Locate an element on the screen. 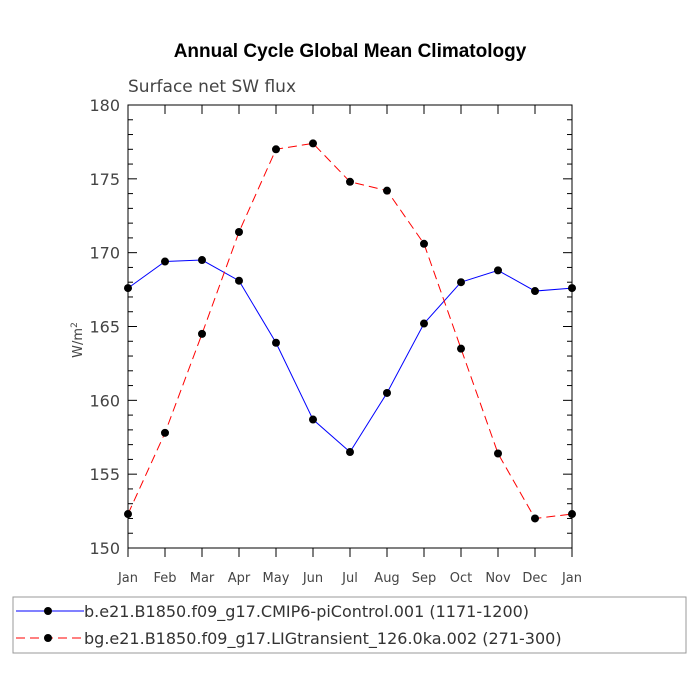 This screenshot has width=700, height=700. y-tick-label: 150 is located at coordinates (104, 548).